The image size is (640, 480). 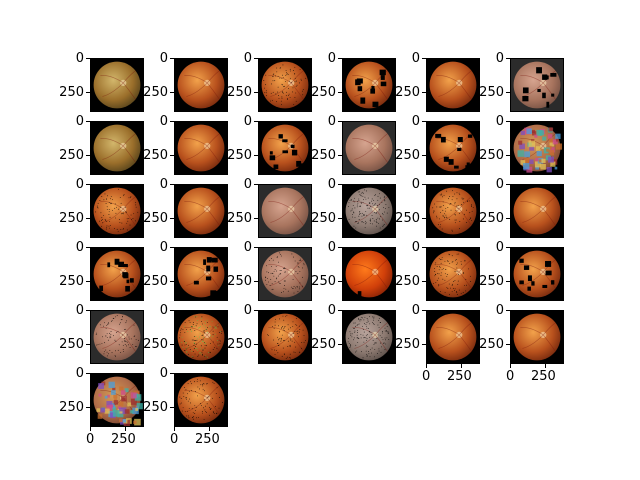 What do you see at coordinates (207, 439) in the screenshot?
I see `x-tick-label-250: 250` at bounding box center [207, 439].